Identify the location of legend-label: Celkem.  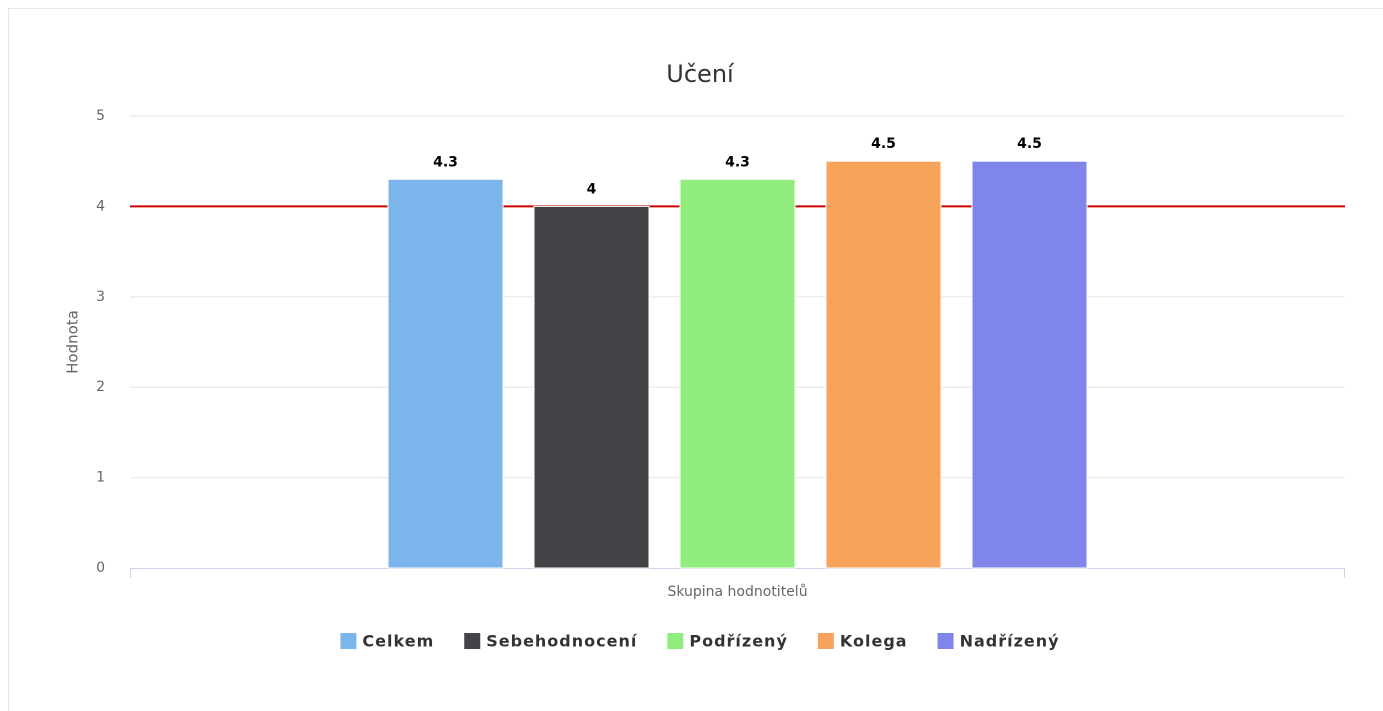
(398, 641).